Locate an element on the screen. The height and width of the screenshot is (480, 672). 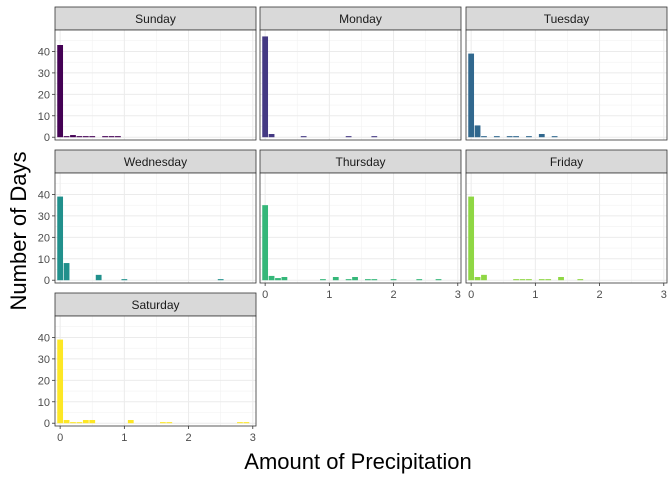
facet-strip-label: Monday is located at coordinates (360, 19).